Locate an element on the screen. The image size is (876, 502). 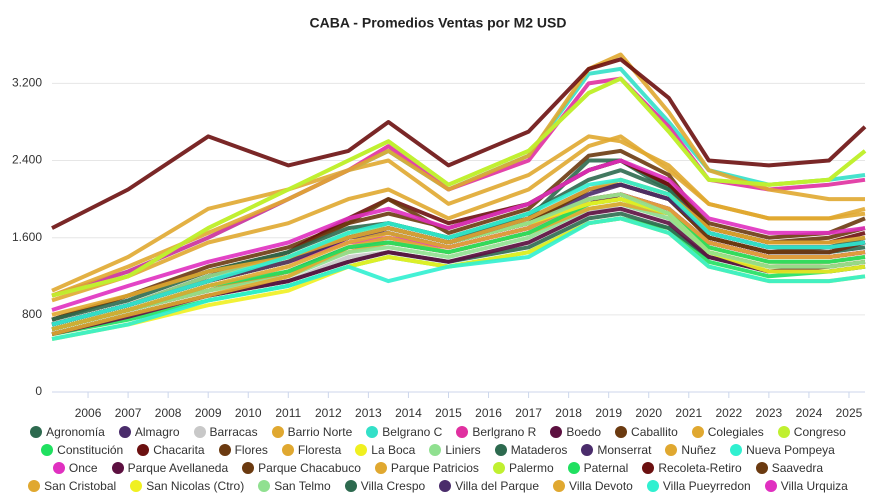
legend-item: Monserrat is located at coordinates (616, 450).